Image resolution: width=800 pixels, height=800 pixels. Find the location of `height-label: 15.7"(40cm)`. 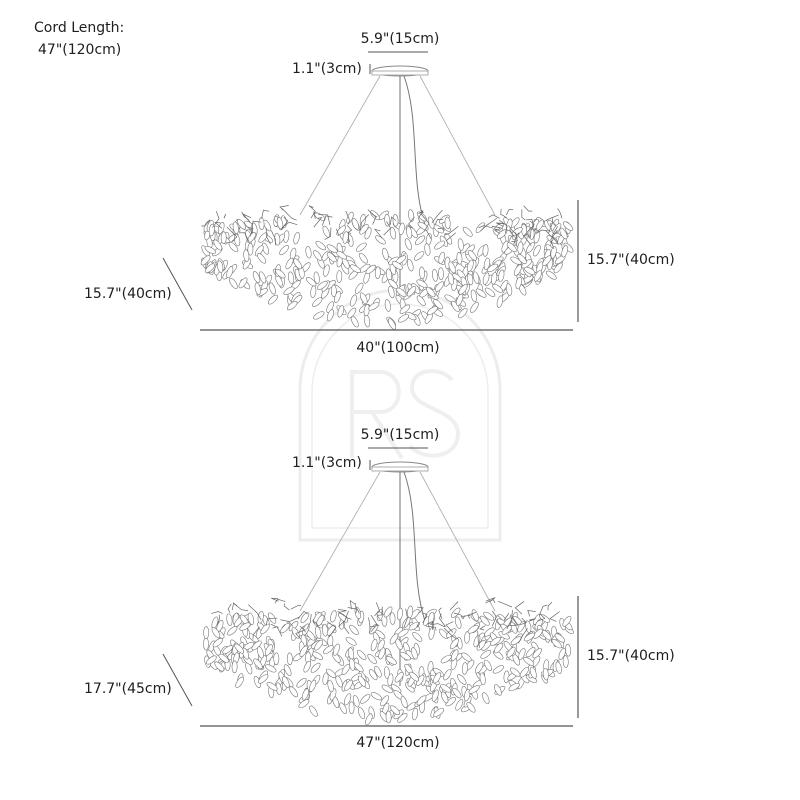

height-label: 15.7"(40cm) is located at coordinates (631, 656).